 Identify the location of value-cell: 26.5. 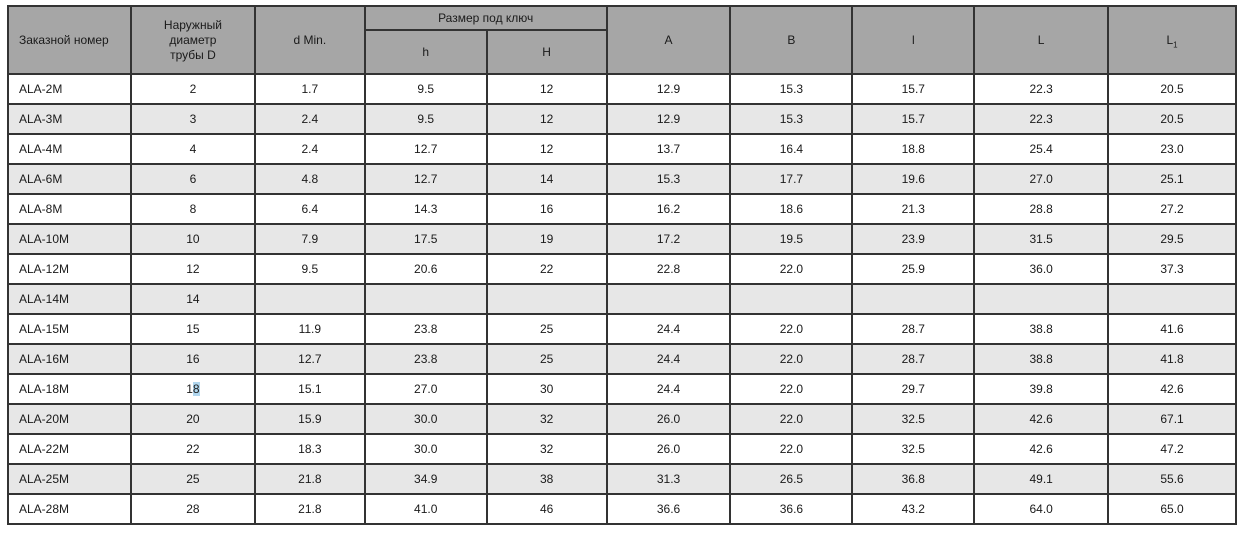
(791, 479).